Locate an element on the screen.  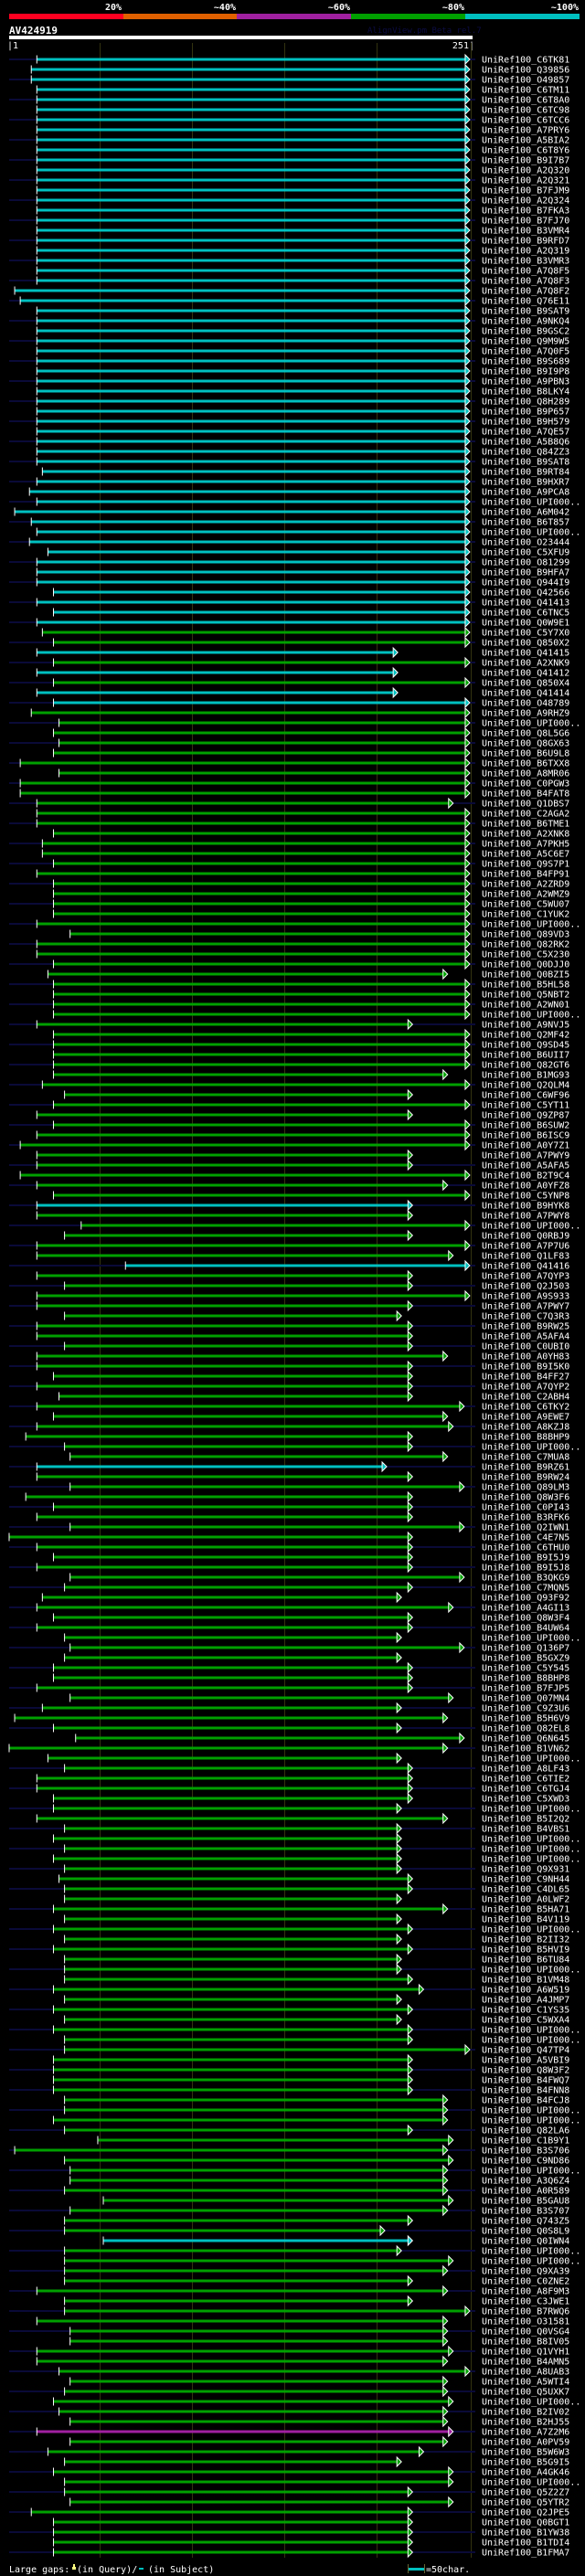
hit-row: UniRef100_Q0RBJ9 is located at coordinates (316, 1235).